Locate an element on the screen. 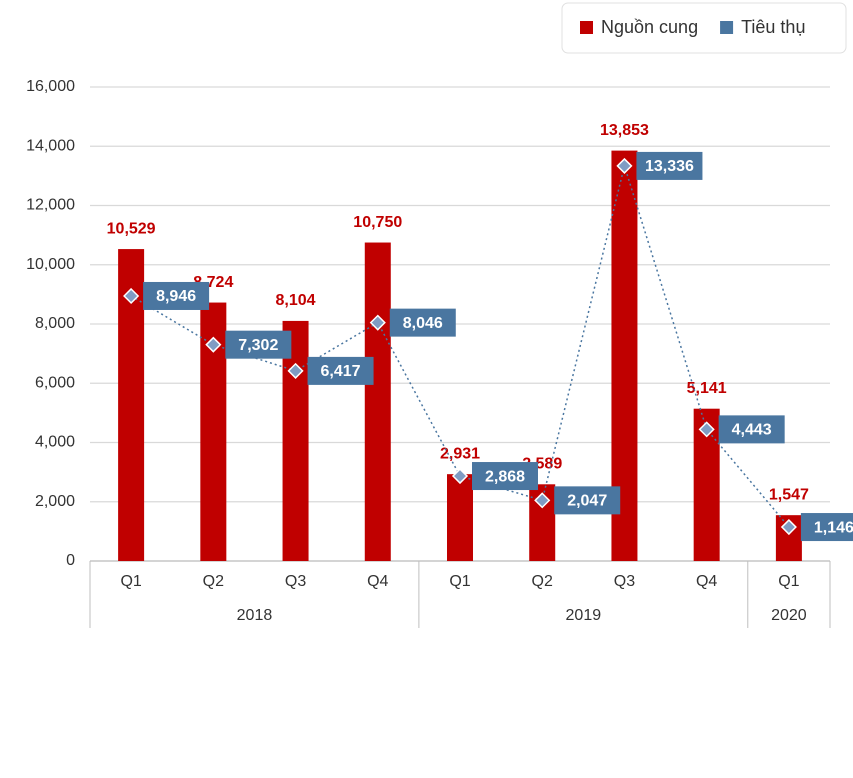 This screenshot has height=778, width=853. group-label: 2019 is located at coordinates (584, 615).